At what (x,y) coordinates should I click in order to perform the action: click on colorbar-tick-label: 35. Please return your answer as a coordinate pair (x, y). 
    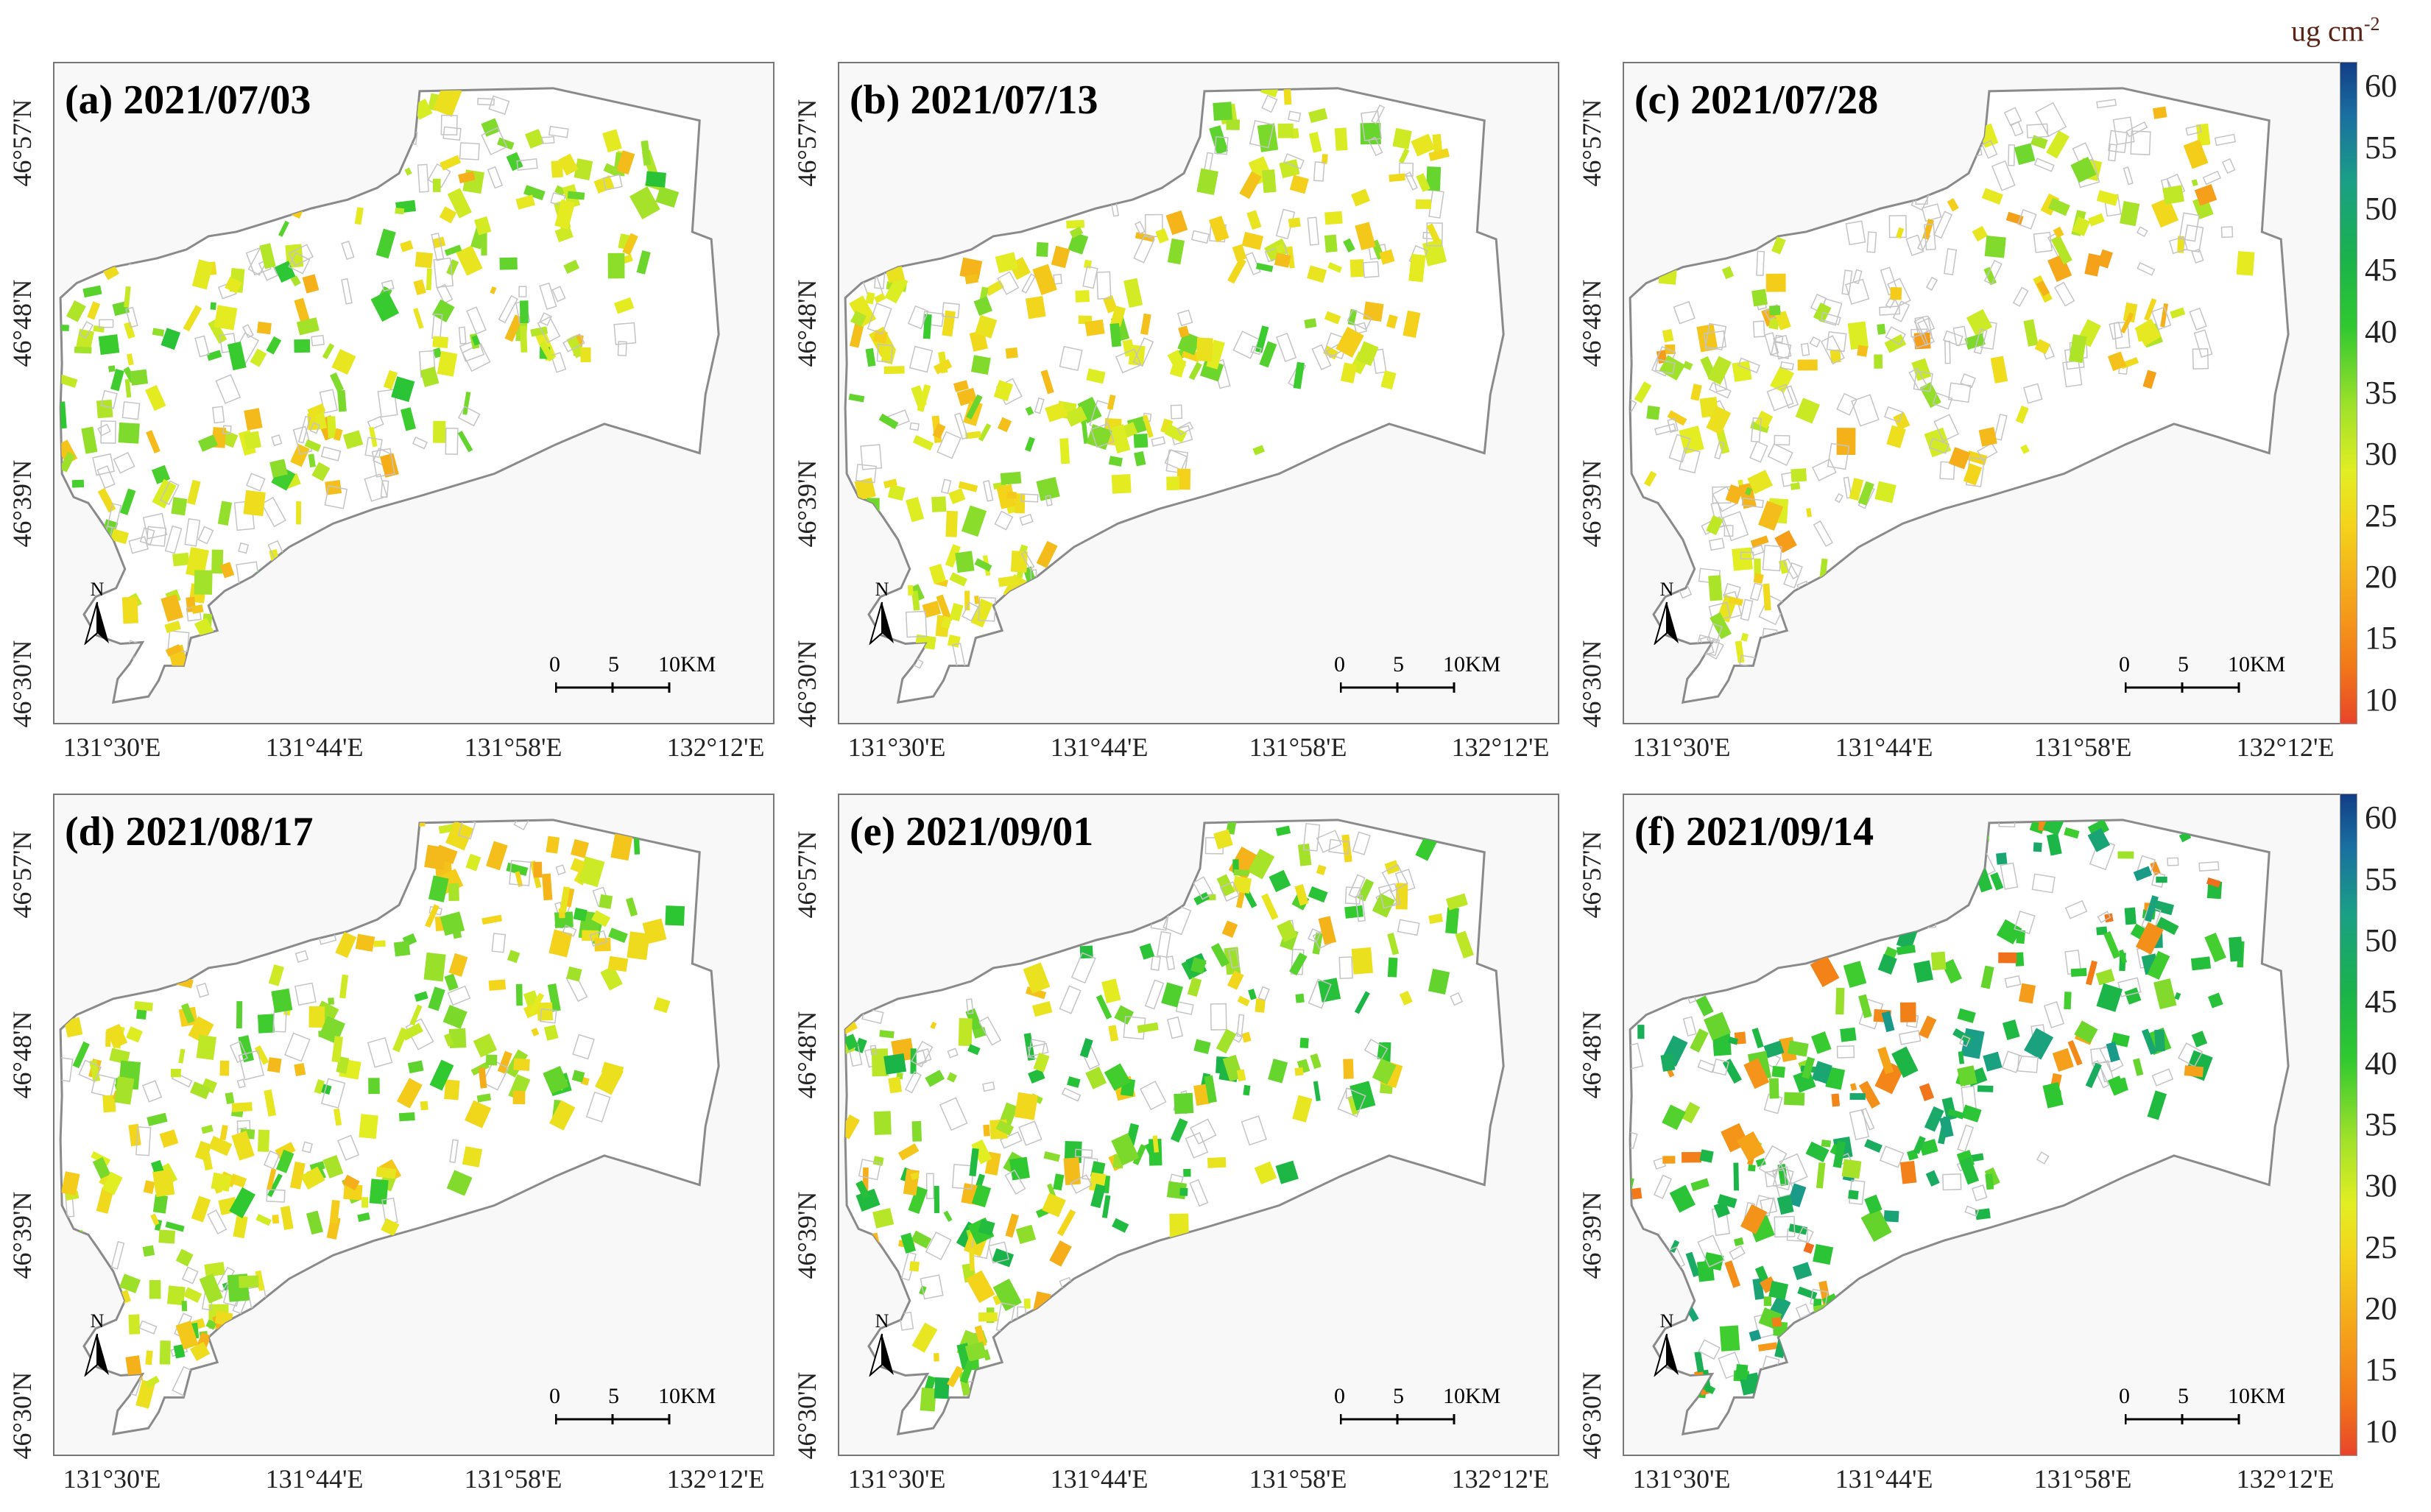
    Looking at the image, I should click on (2381, 1124).